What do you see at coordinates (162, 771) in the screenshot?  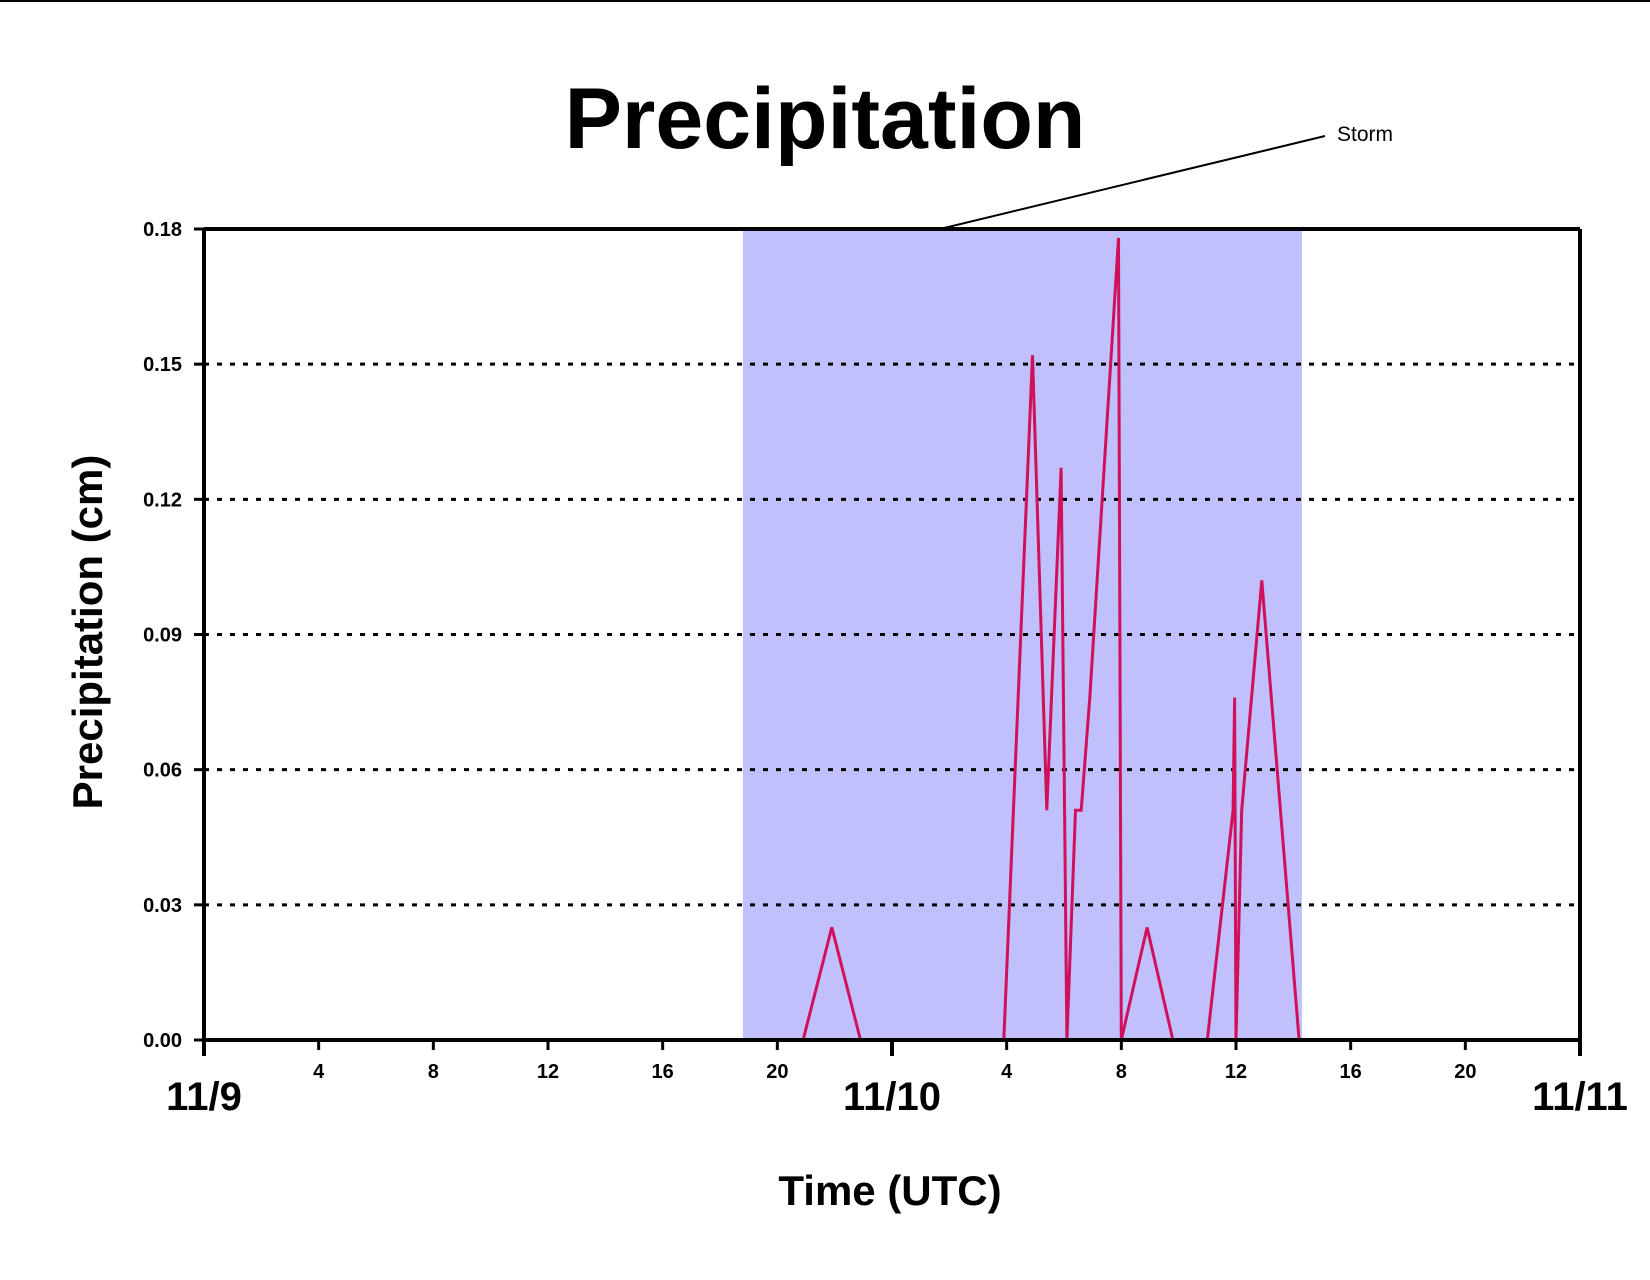 I see `y-tick-label: 0.06` at bounding box center [162, 771].